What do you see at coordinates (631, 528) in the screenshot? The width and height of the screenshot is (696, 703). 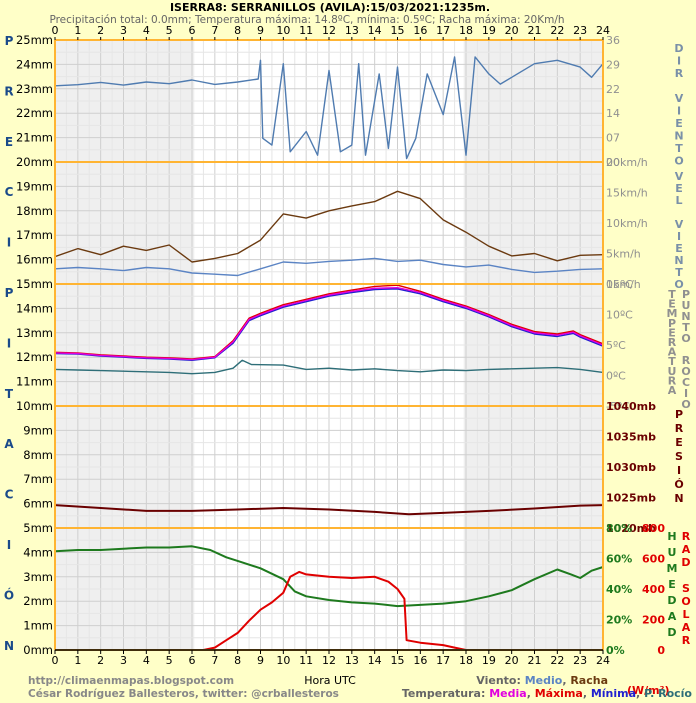 I see `pressure-tick-label: 1020mb` at bounding box center [631, 528].